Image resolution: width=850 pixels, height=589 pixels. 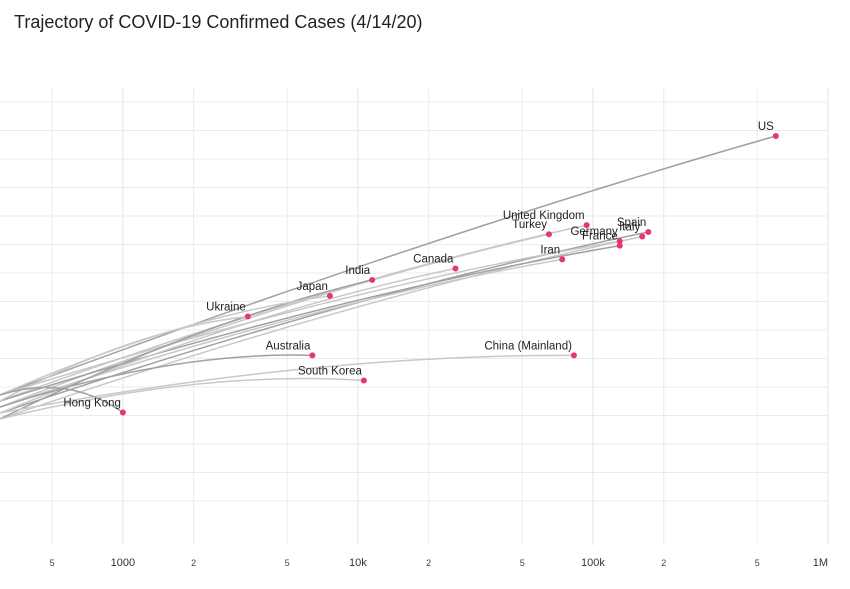 What do you see at coordinates (619, 241) in the screenshot?
I see `point-germany` at bounding box center [619, 241].